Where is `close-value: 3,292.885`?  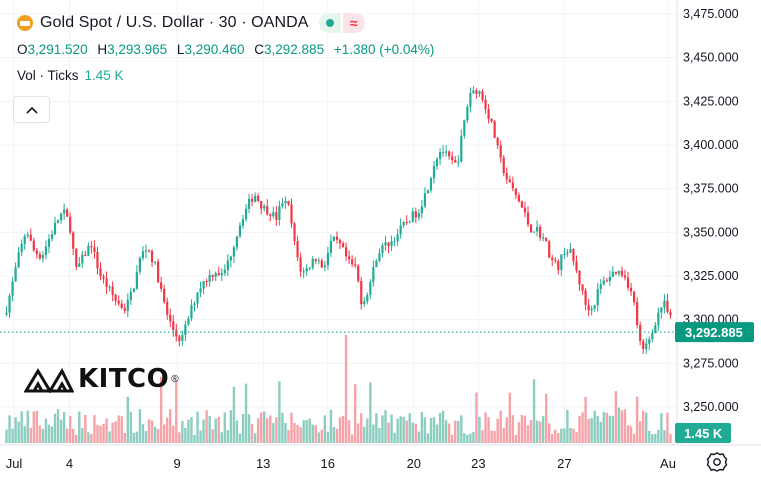
close-value: 3,292.885 is located at coordinates (294, 49).